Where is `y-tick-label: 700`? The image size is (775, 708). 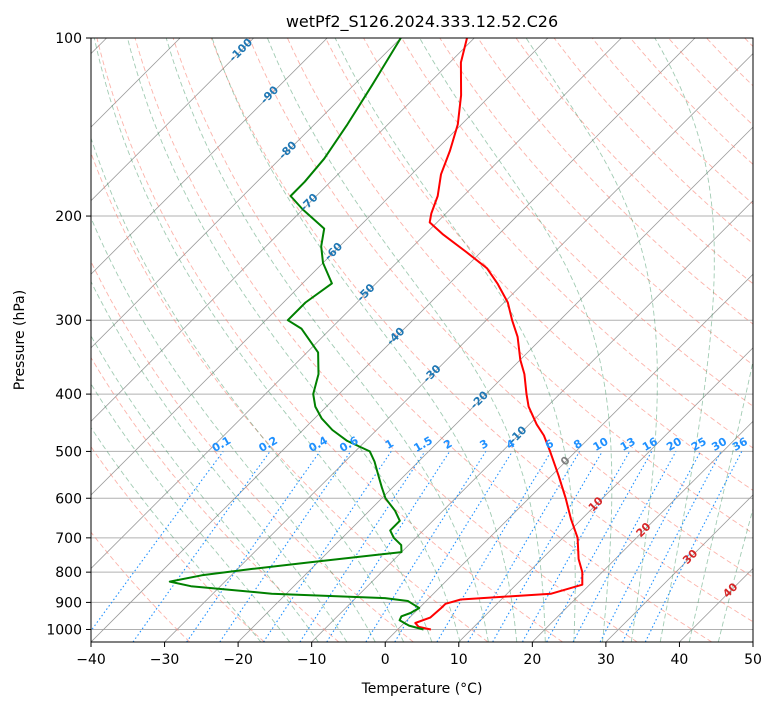 y-tick-label: 700 is located at coordinates (68, 539).